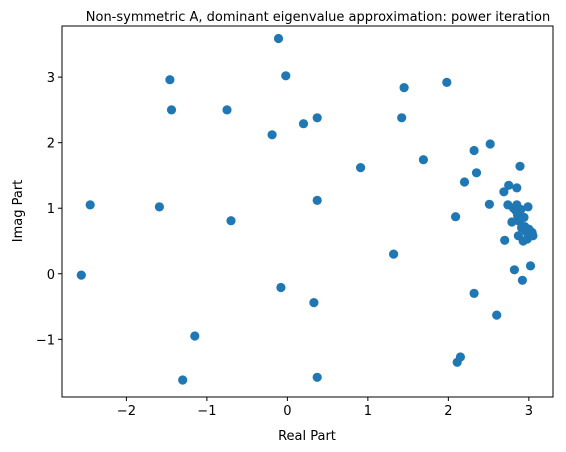 The image size is (566, 452). I want to click on x-tick-label: 2, so click(448, 411).